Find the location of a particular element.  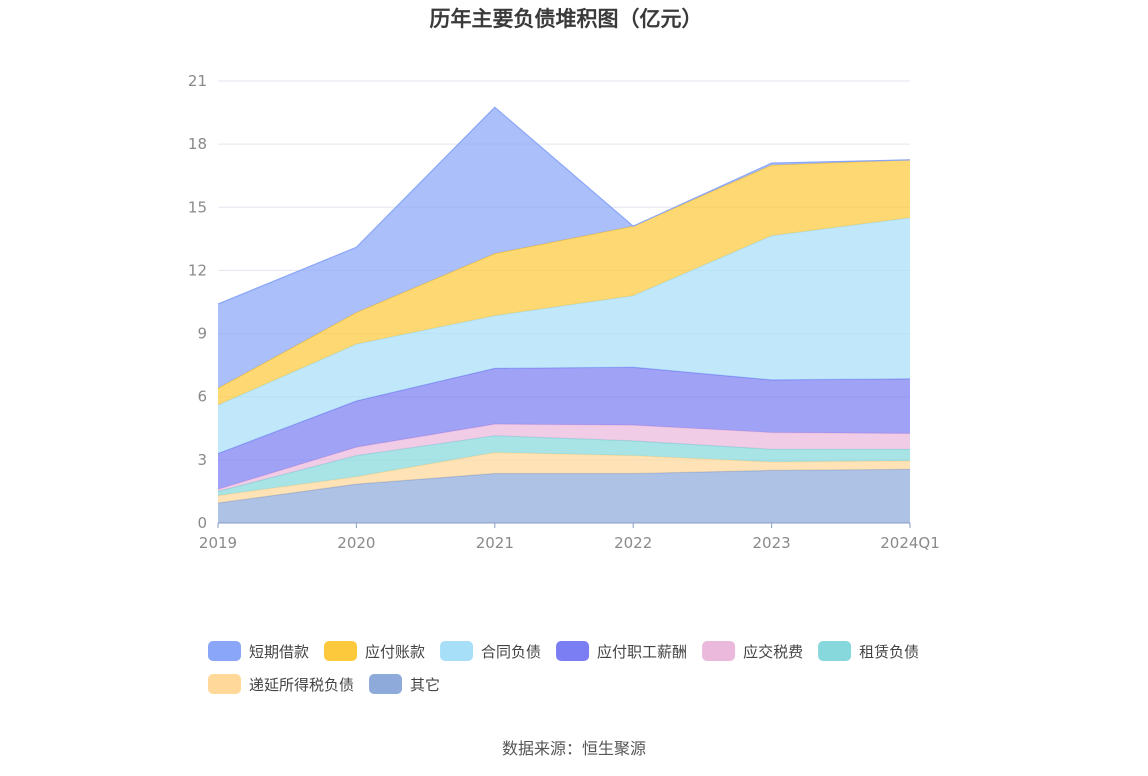

legend-label: 其它 is located at coordinates (425, 685).